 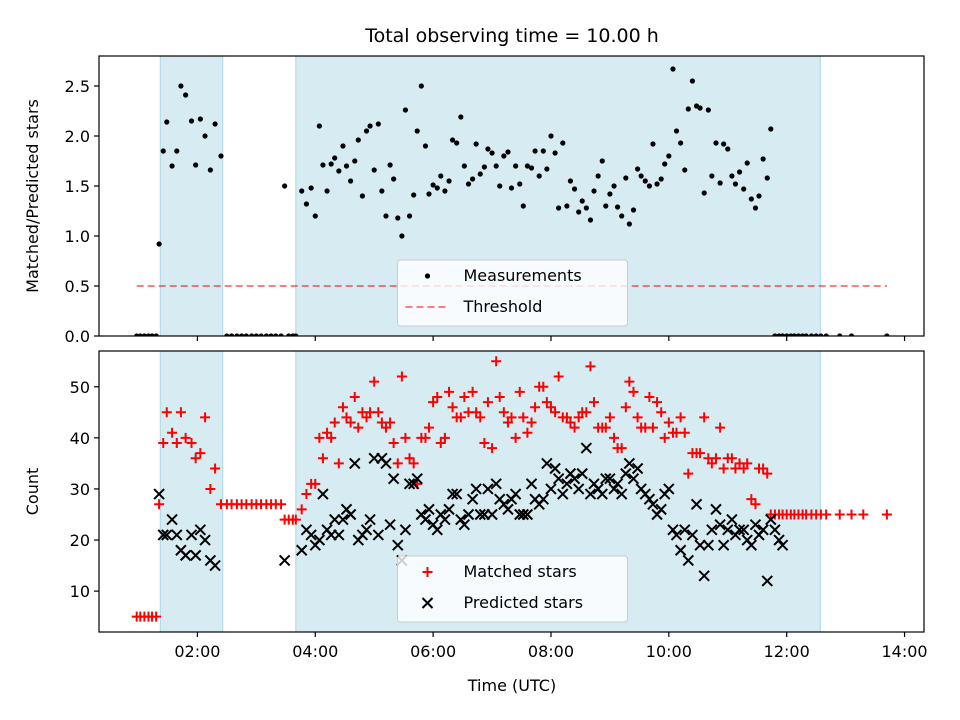 What do you see at coordinates (427, 276) in the screenshot?
I see `legend-measurement-marker` at bounding box center [427, 276].